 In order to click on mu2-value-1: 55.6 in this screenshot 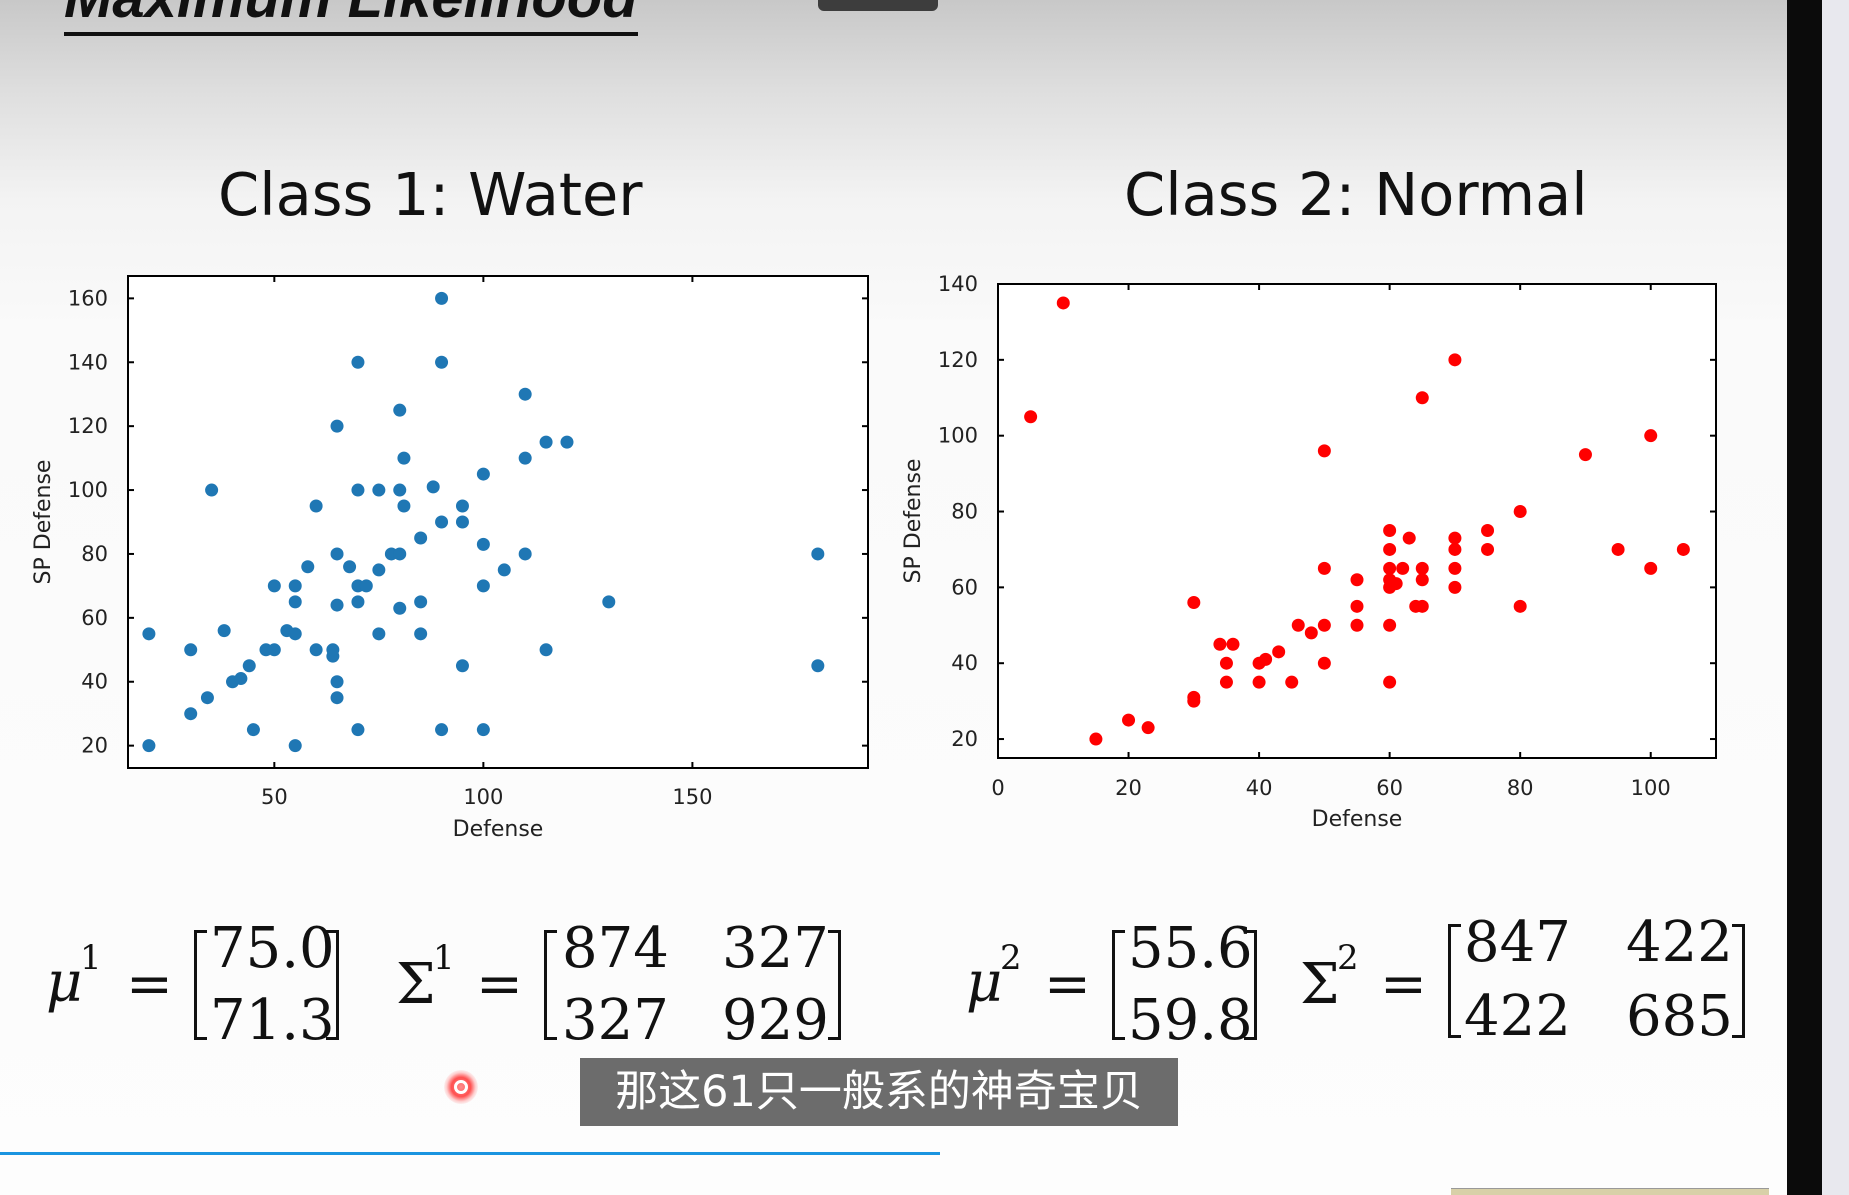, I will do `click(1190, 948)`.